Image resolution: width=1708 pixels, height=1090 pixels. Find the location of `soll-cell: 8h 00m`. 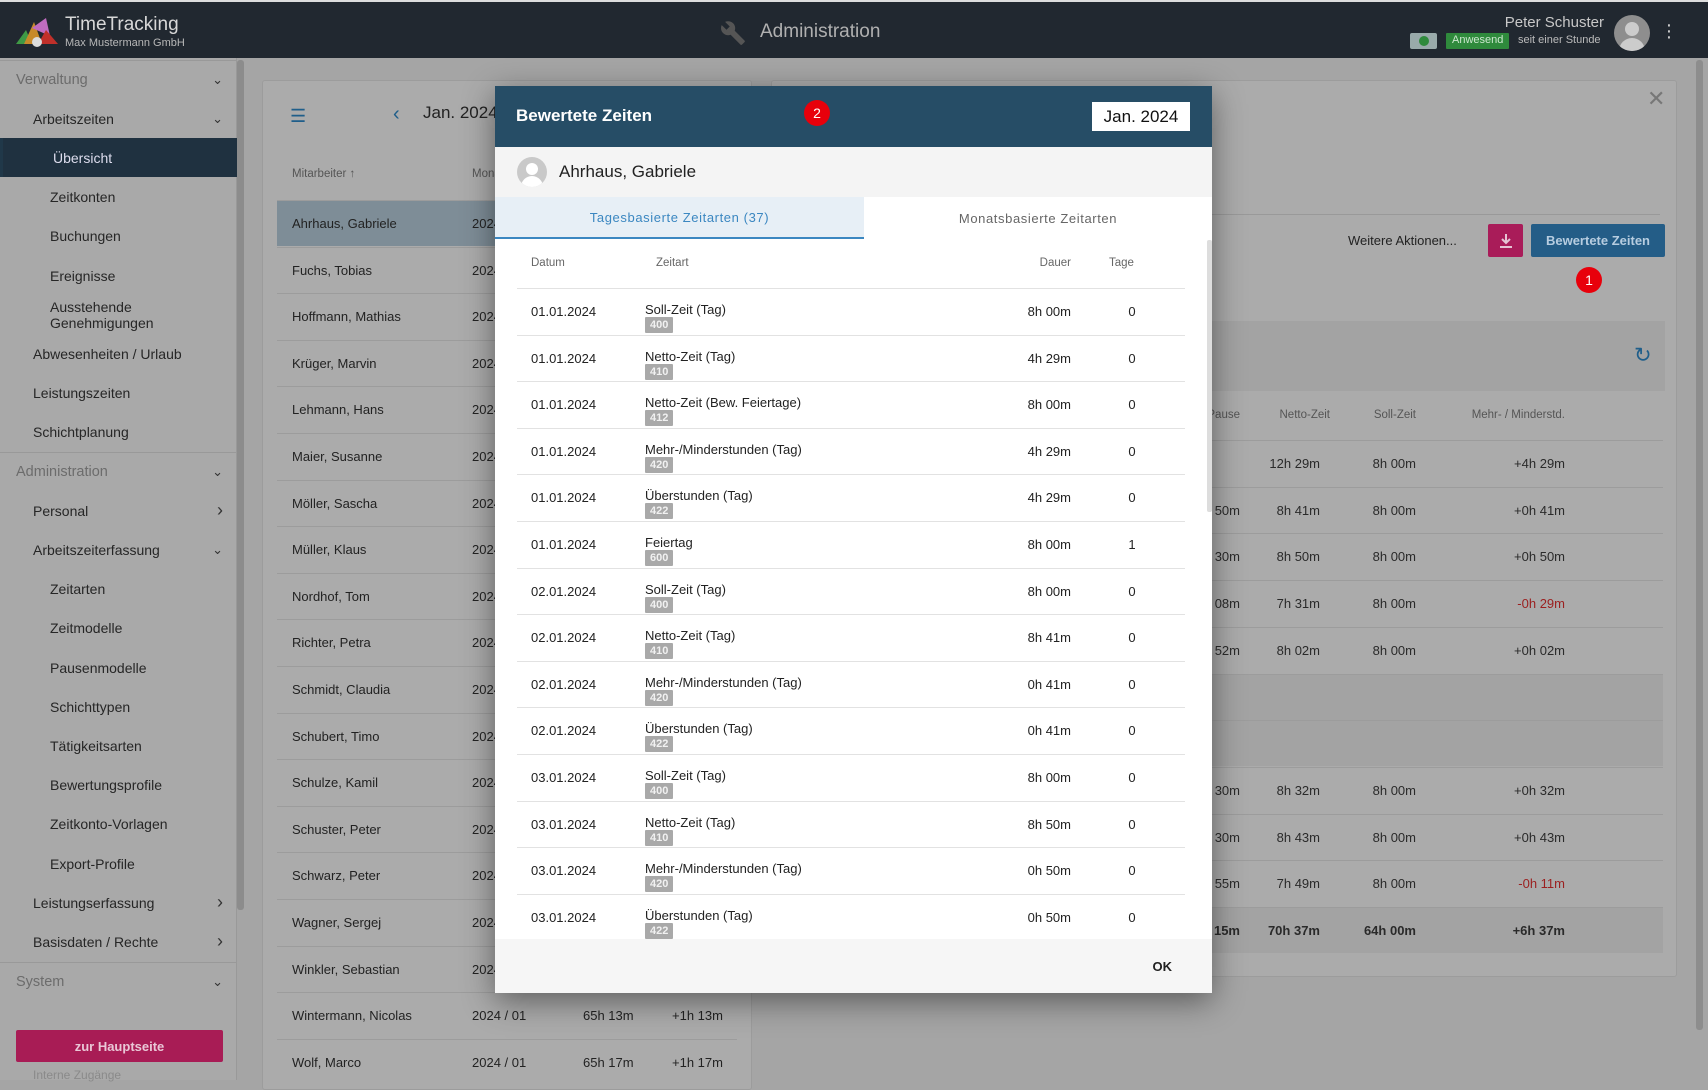

soll-cell: 8h 00m is located at coordinates (1394, 650).